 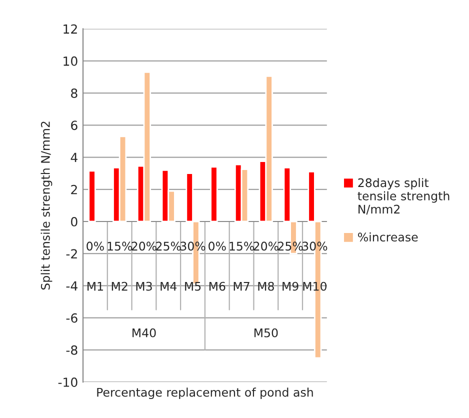 What do you see at coordinates (193, 286) in the screenshot?
I see `annotation: M5` at bounding box center [193, 286].